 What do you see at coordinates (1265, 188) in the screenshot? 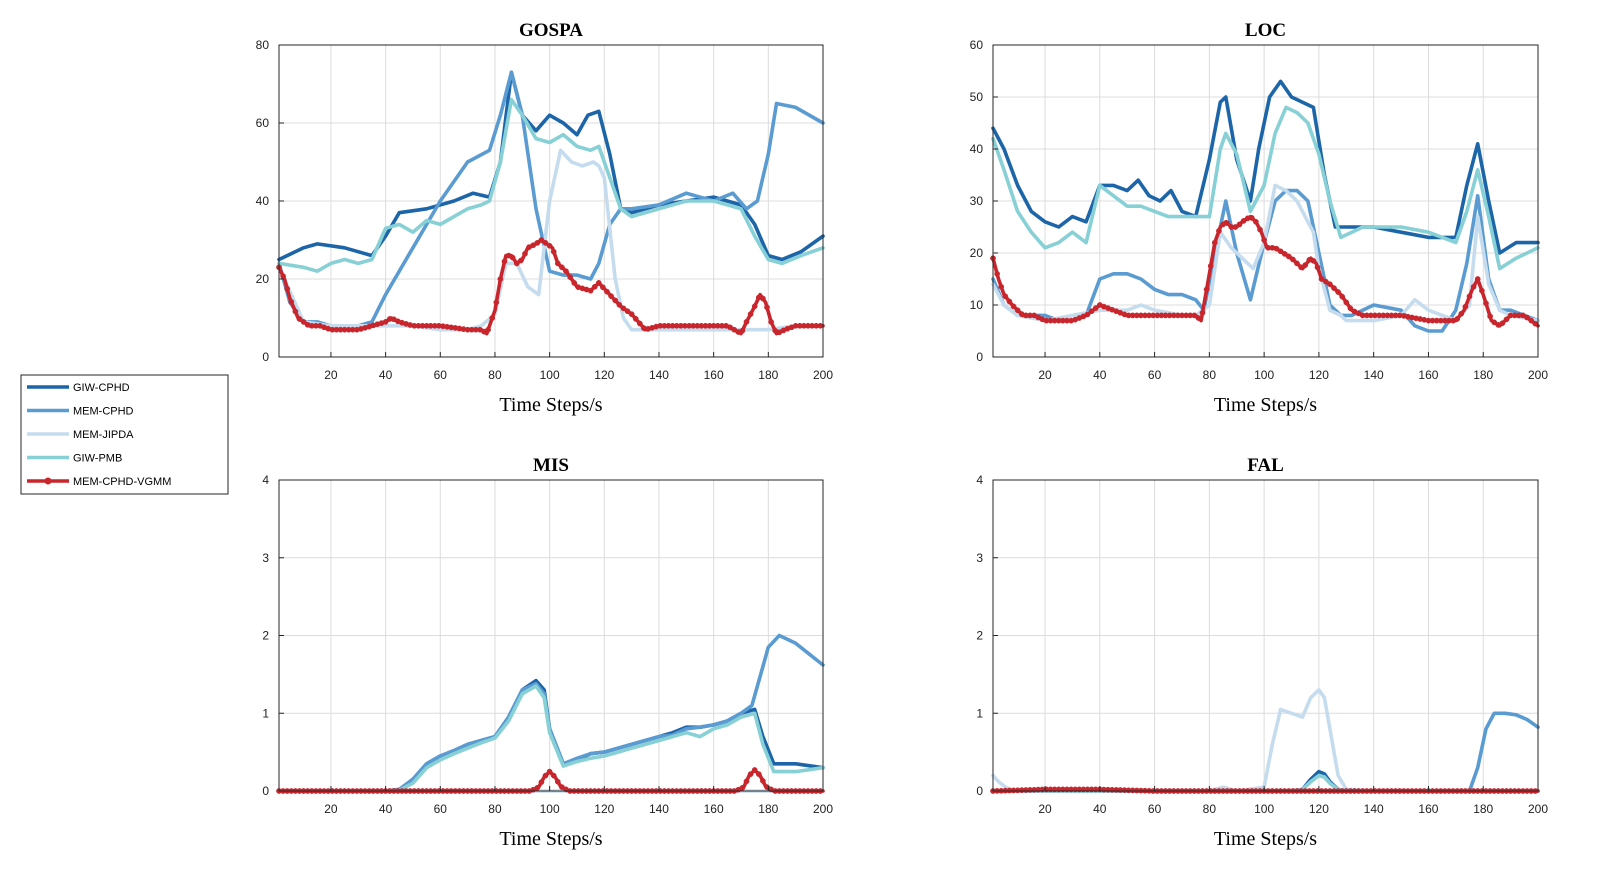
I see `loc-series-giw-pmb` at bounding box center [1265, 188].